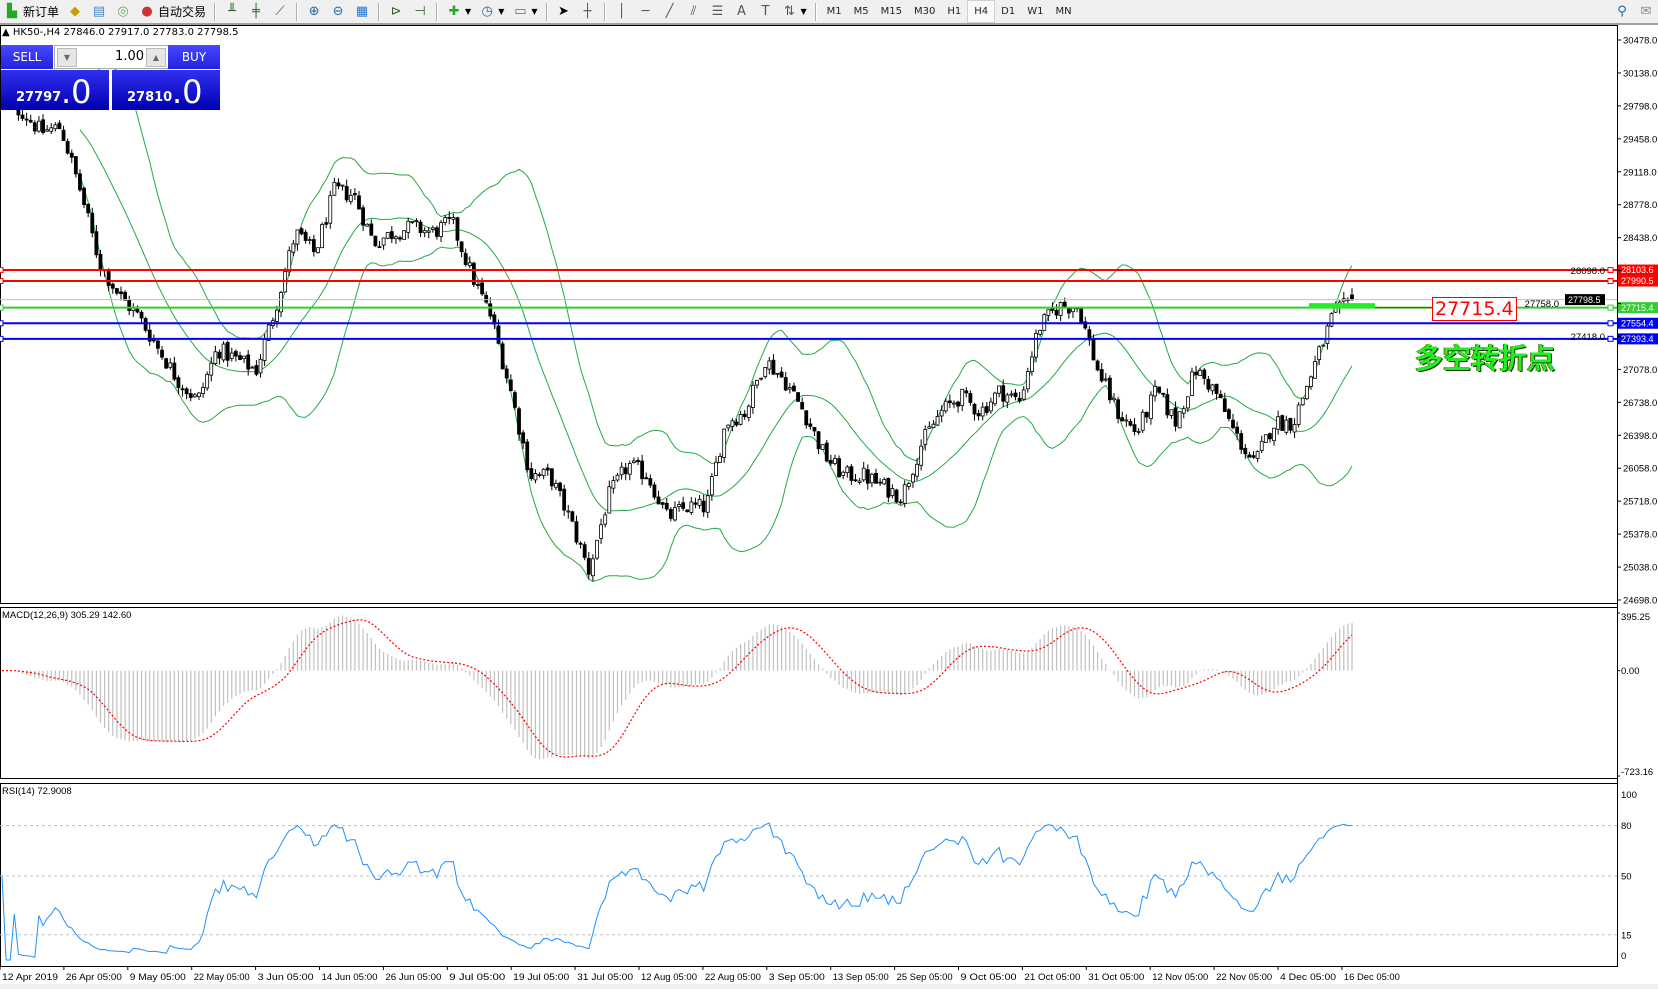 The width and height of the screenshot is (1658, 989). What do you see at coordinates (396, 11) in the screenshot?
I see `autoscroll-button: ⊳` at bounding box center [396, 11].